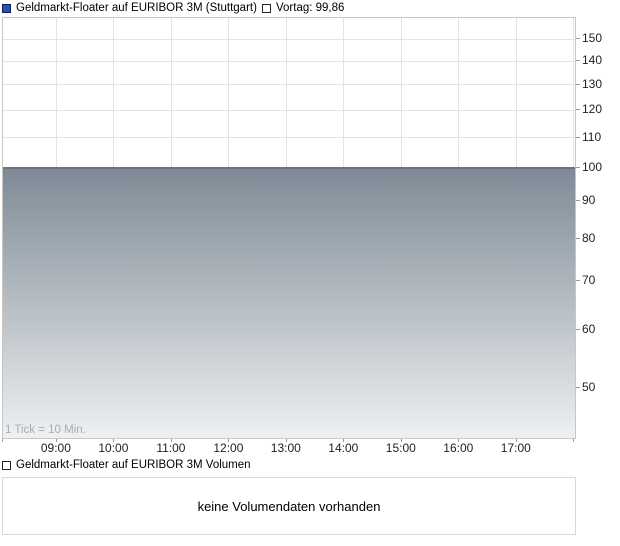  Describe the element at coordinates (592, 38) in the screenshot. I see `y-axis-label: 150` at that location.